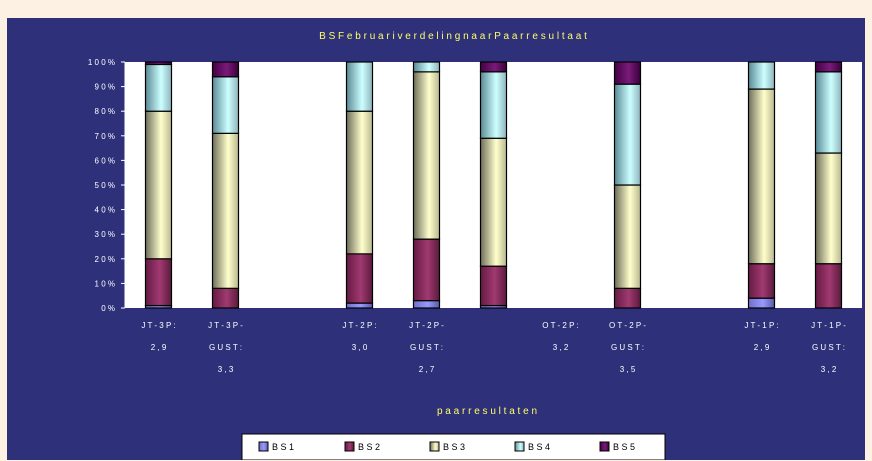 The image size is (872, 461). I want to click on y-tick-label: 5 0 %, so click(105, 185).